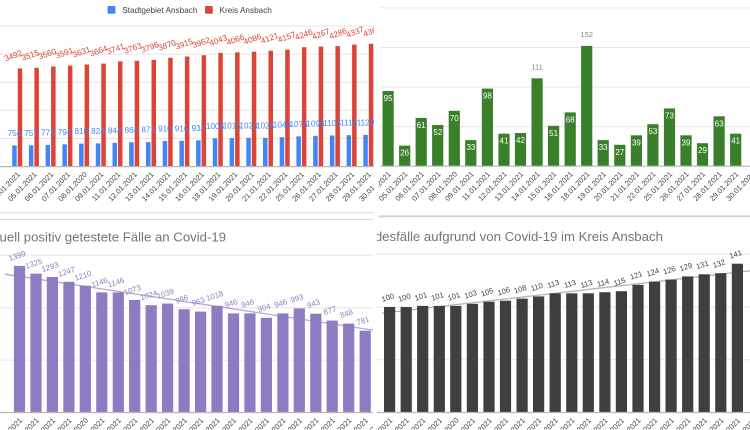  Describe the element at coordinates (735, 254) in the screenshot. I see `svg-text: 141` at that location.